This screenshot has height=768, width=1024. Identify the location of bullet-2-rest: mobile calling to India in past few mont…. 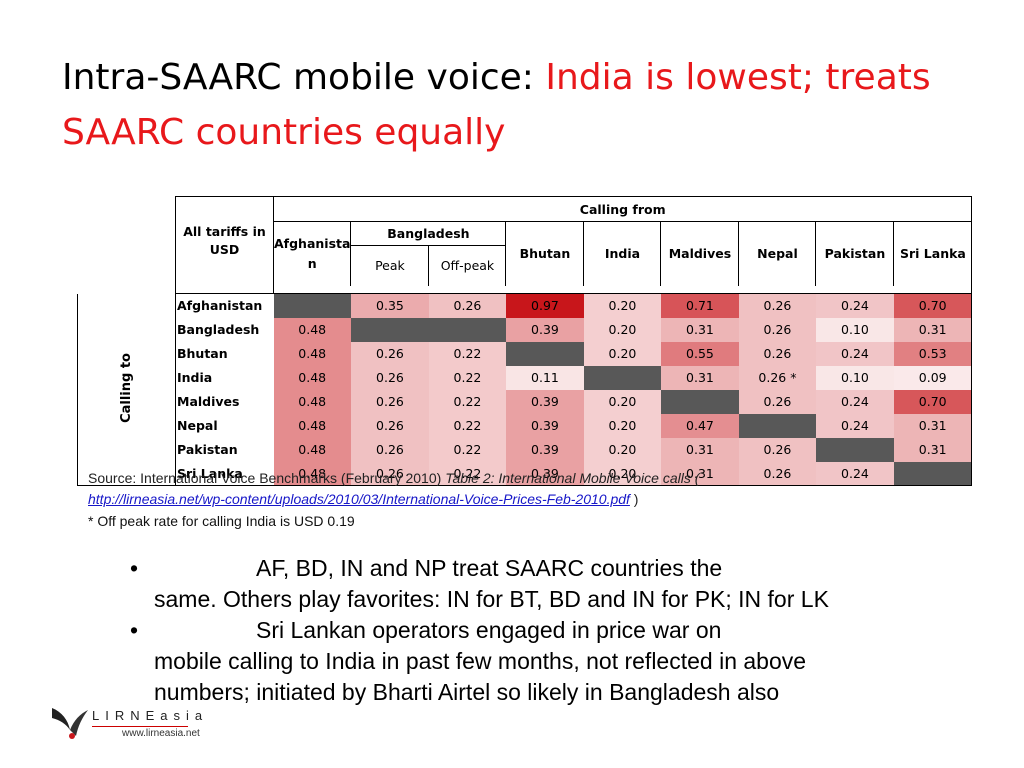
(480, 676).